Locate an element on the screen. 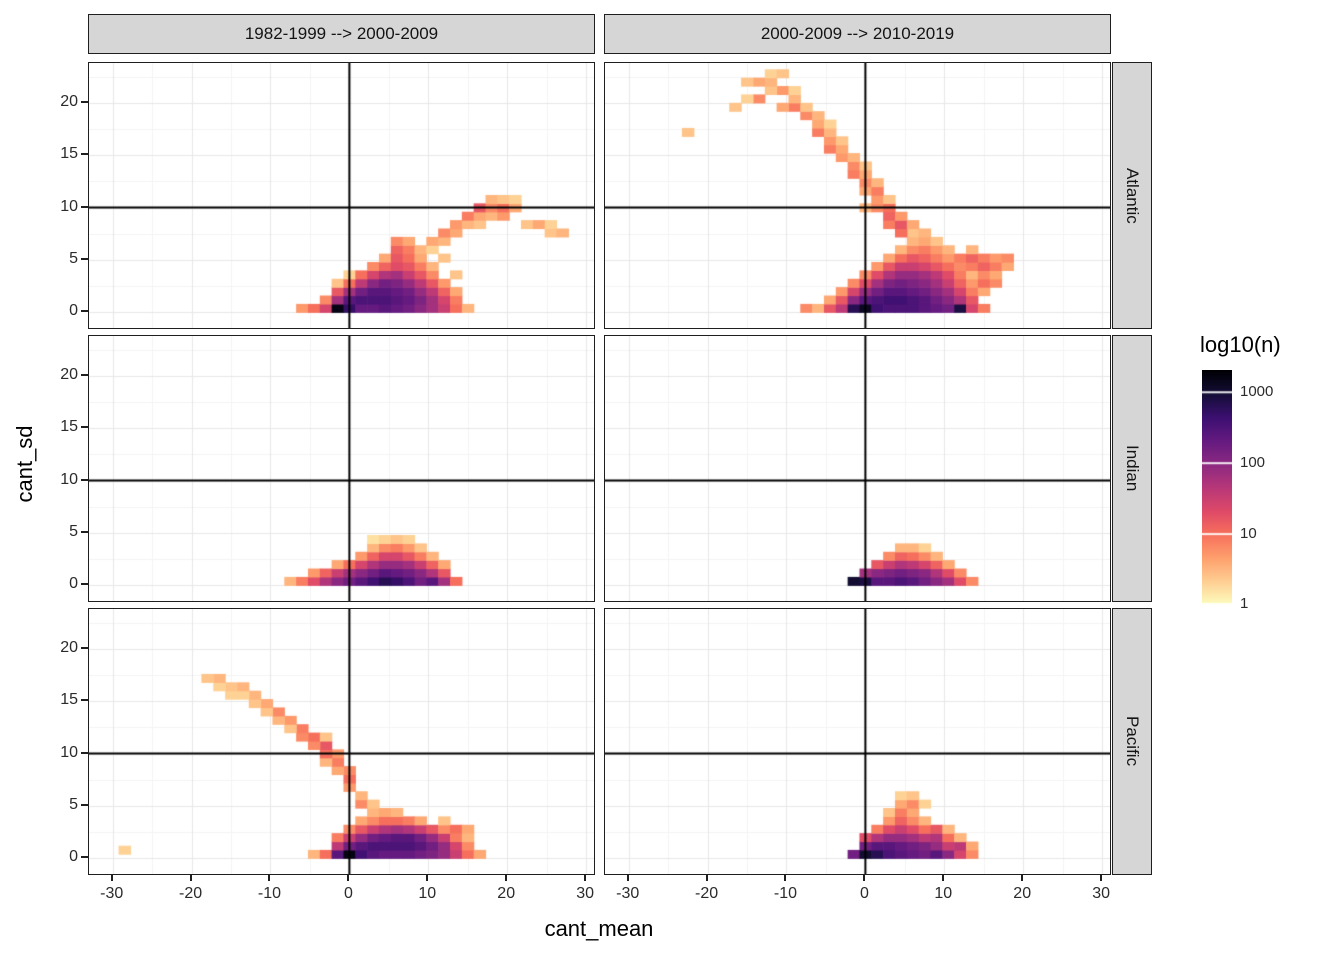 This screenshot has height=960, width=1344. facet-col-label-1: 1982-1999 --> 2000-2009 is located at coordinates (341, 33).